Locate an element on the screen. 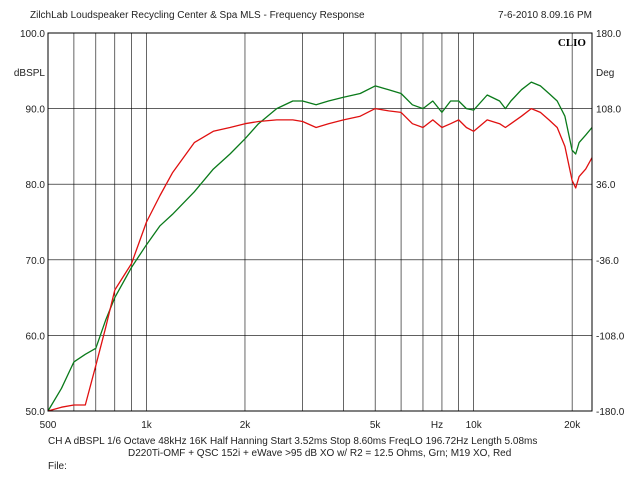 This screenshot has width=640, height=480. y-right-tick-label: -108.0 is located at coordinates (610, 336).